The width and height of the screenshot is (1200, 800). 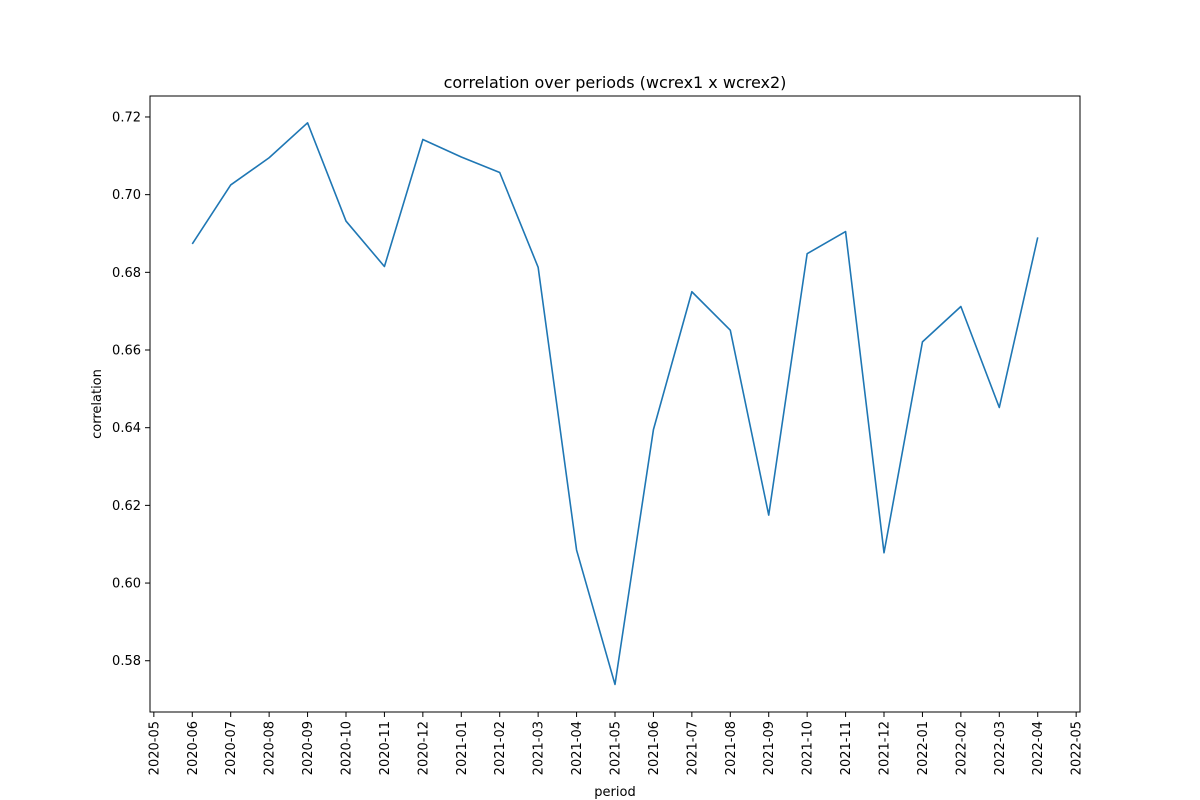 I want to click on x-tick-label: 2021-07, so click(x=692, y=748).